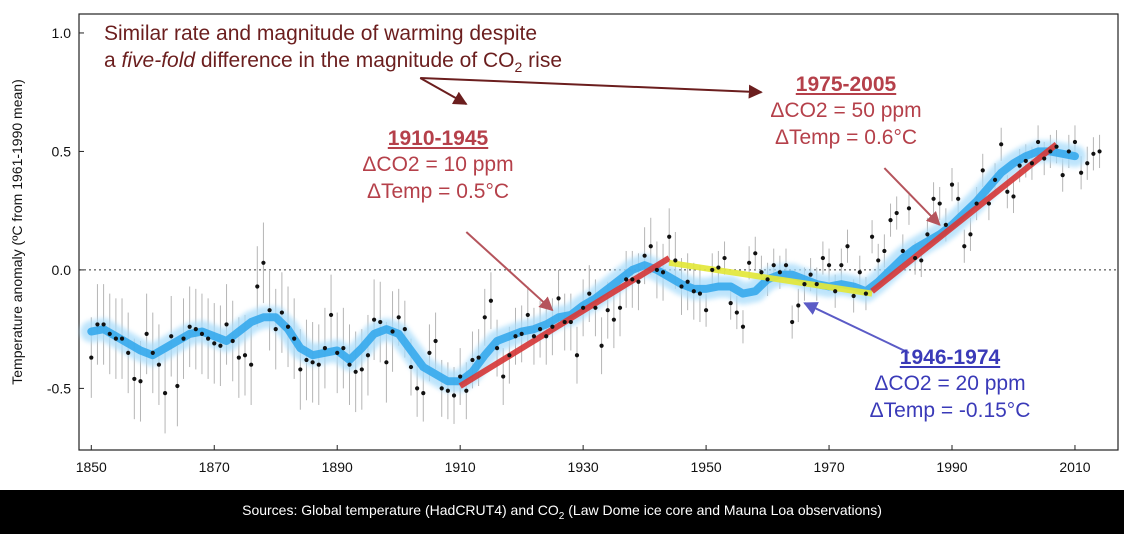  Describe the element at coordinates (62, 33) in the screenshot. I see `y-tick-label: 1.0` at that location.